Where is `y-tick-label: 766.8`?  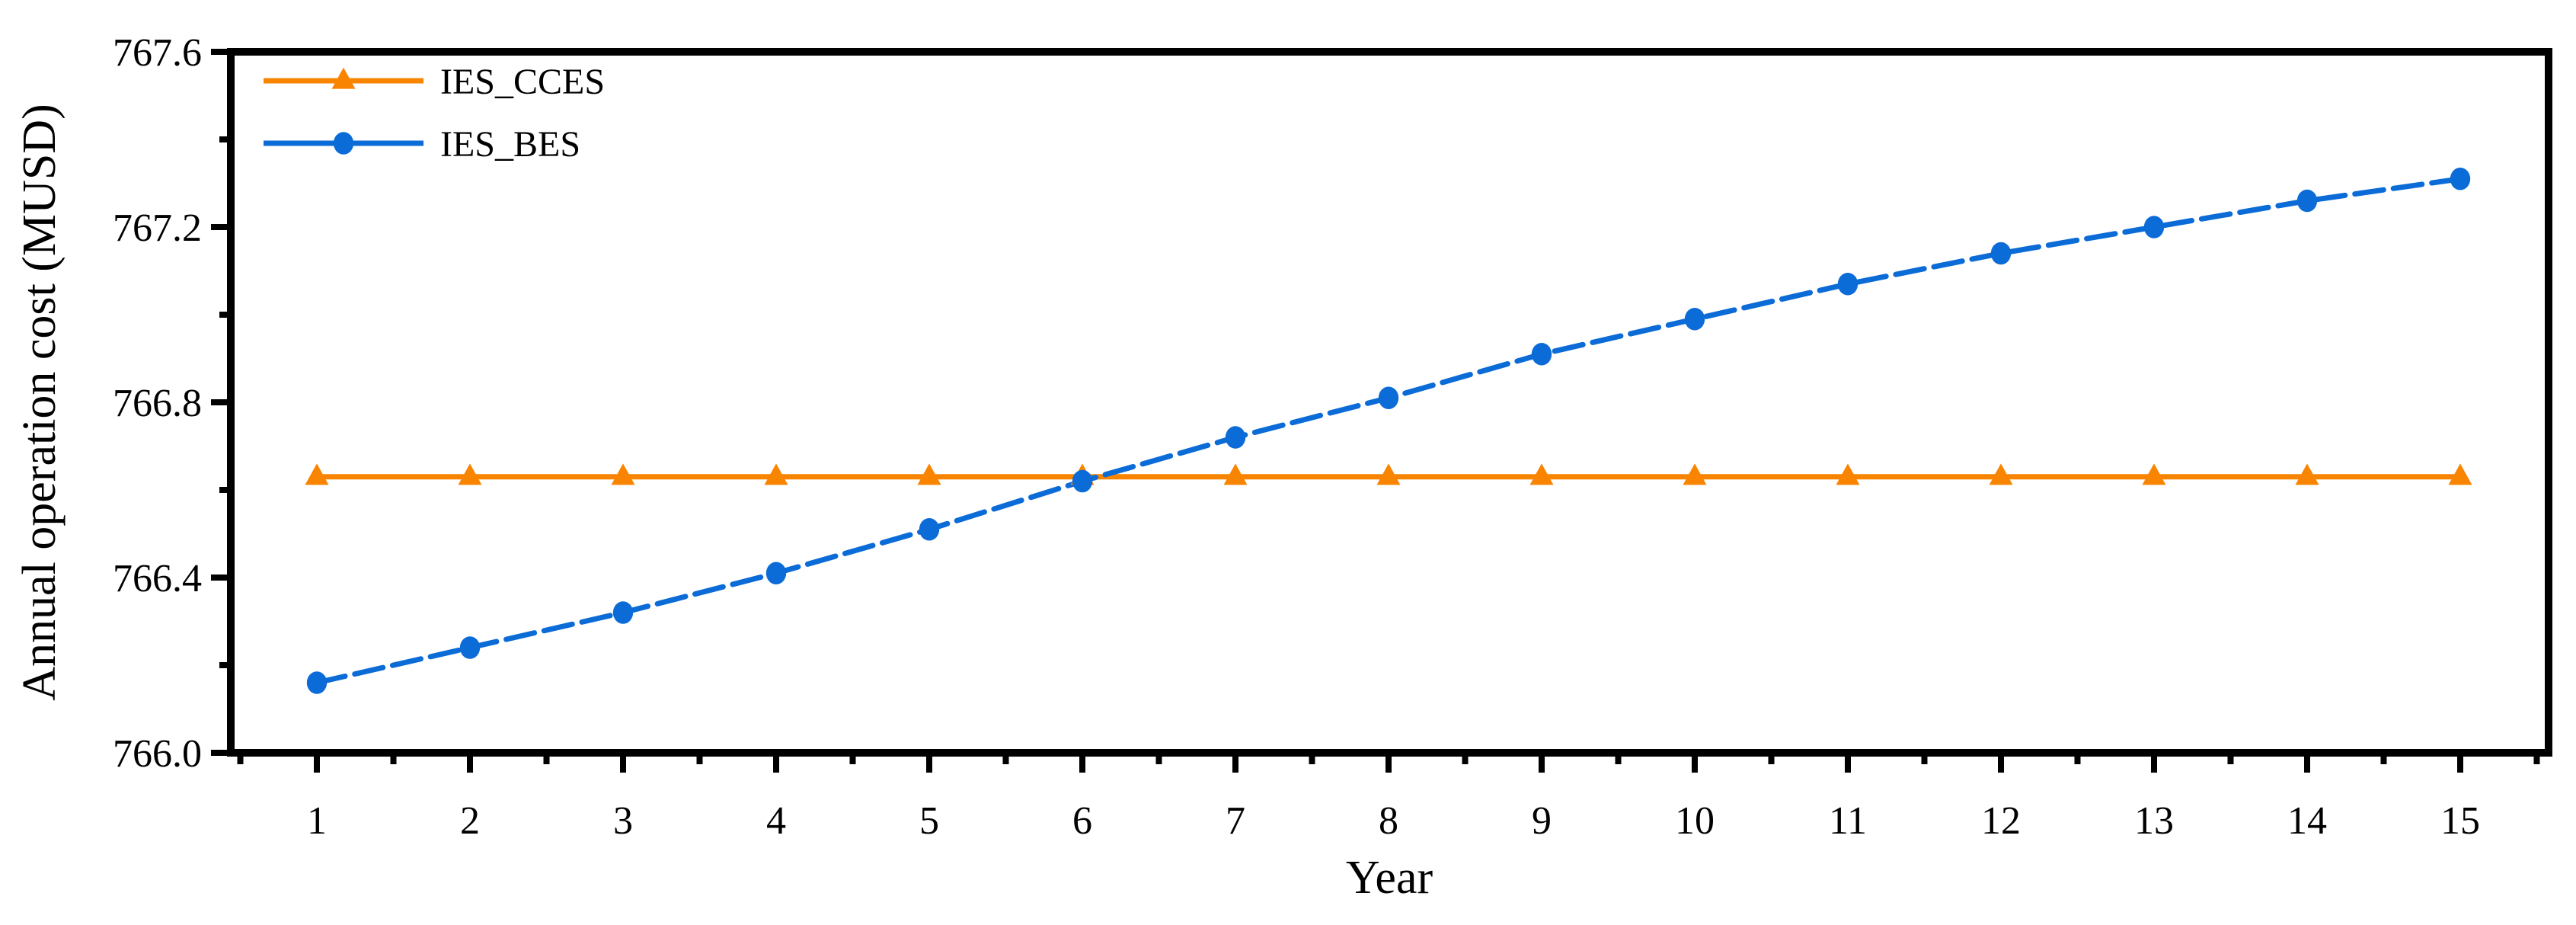
y-tick-label: 766.8 is located at coordinates (157, 403).